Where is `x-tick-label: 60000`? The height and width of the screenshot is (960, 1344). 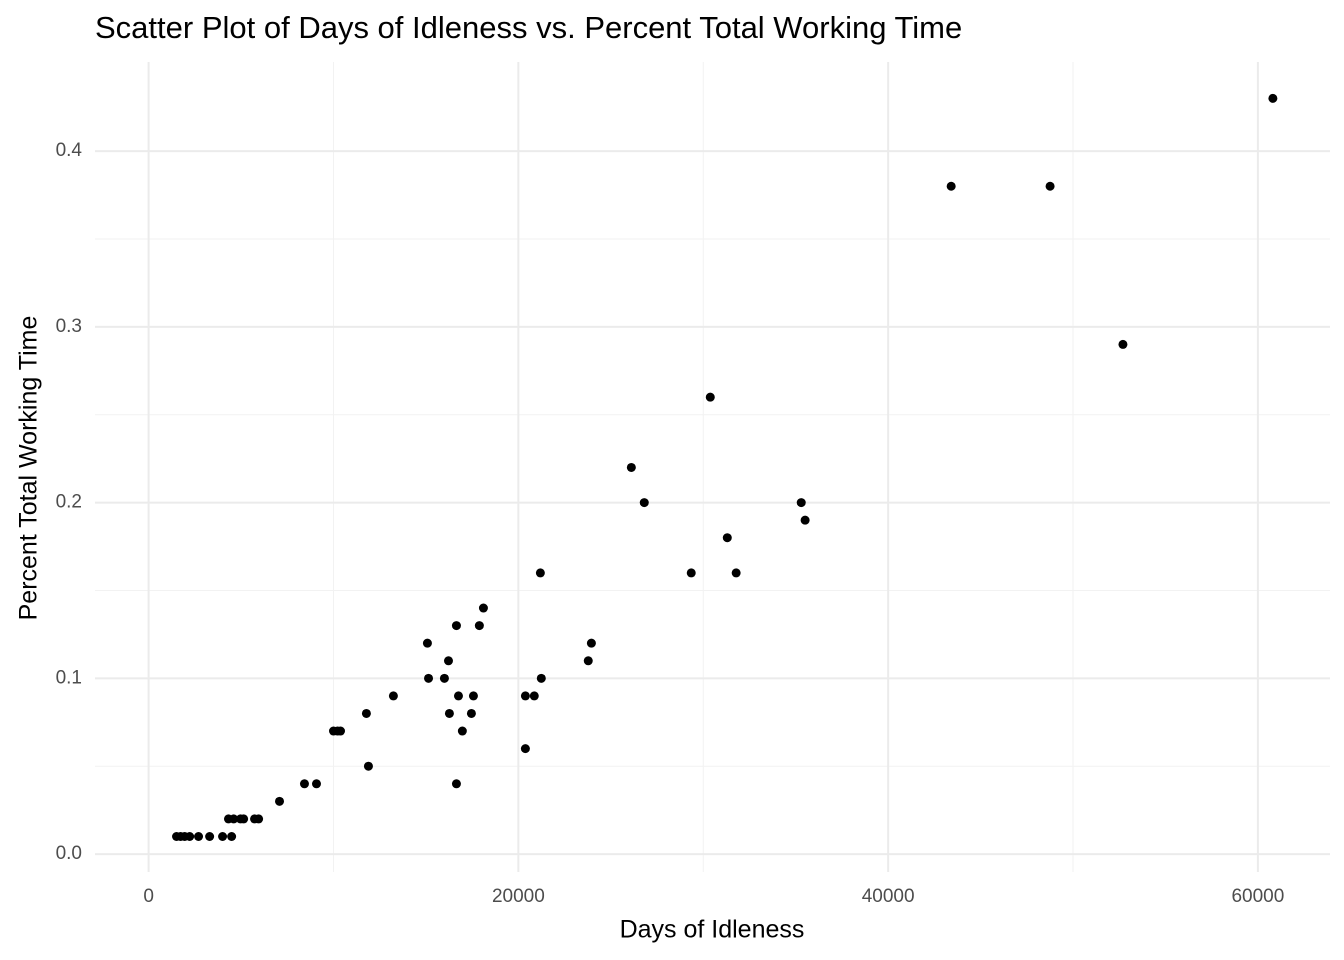 x-tick-label: 60000 is located at coordinates (1257, 896).